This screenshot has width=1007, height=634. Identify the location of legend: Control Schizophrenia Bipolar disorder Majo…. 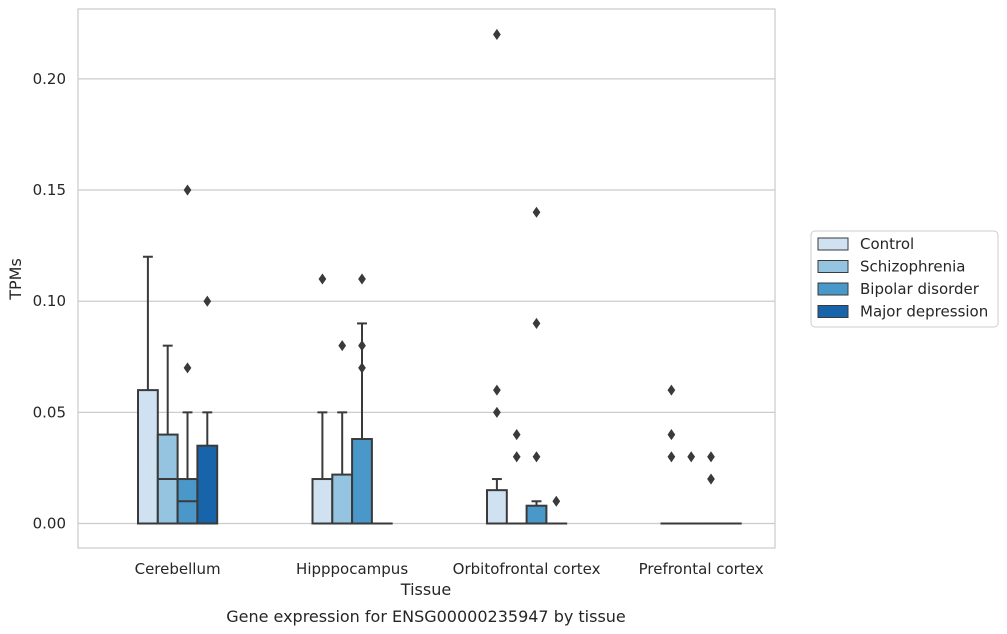
(904, 279).